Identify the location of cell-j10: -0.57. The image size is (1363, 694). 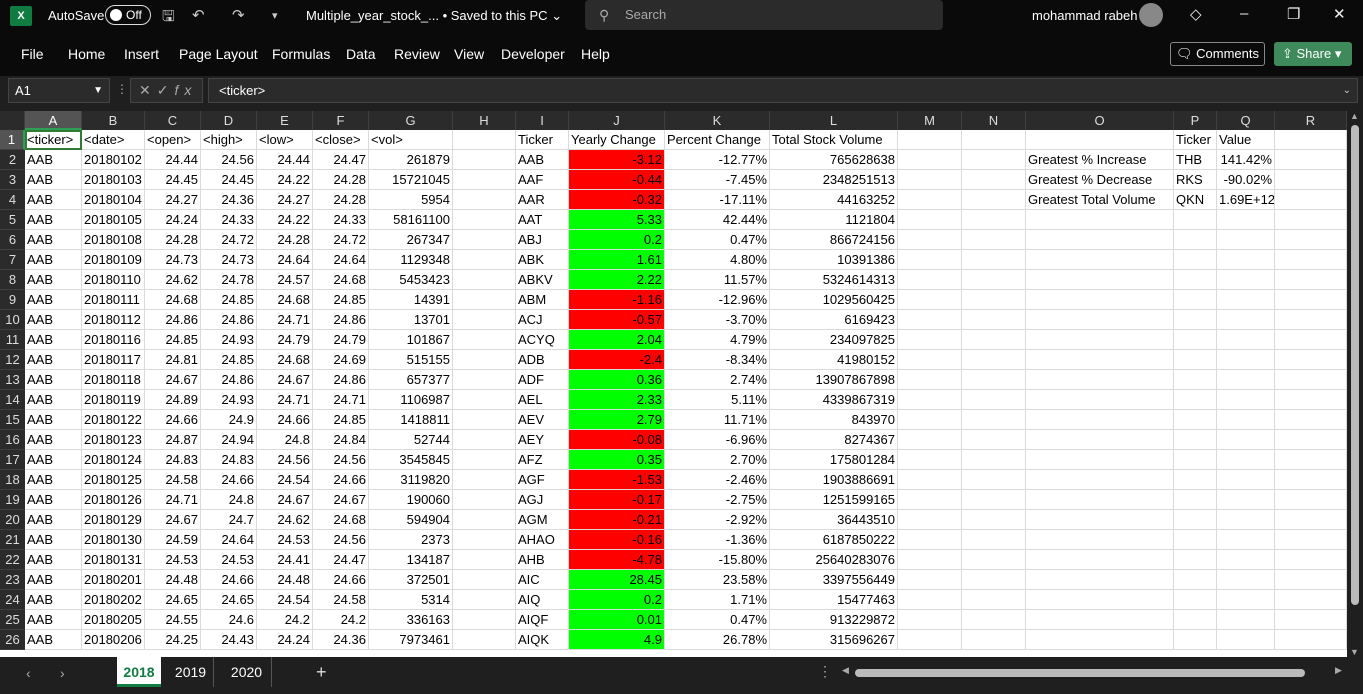
(617, 320).